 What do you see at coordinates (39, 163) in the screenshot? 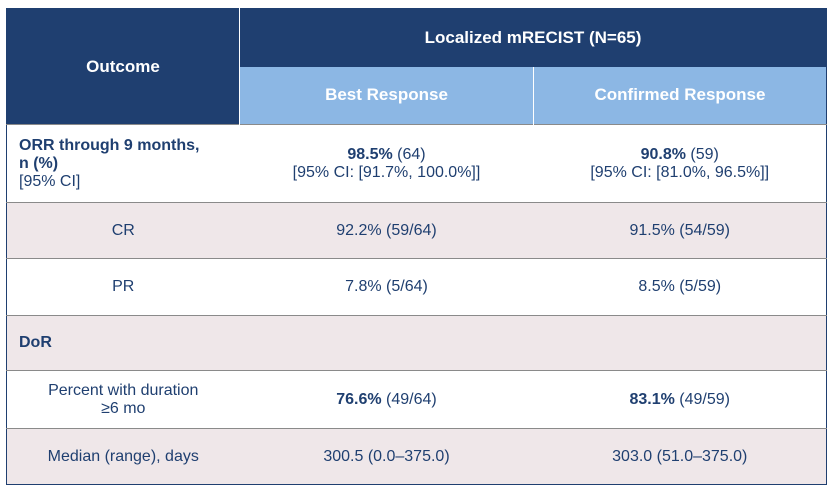
I see `orr-label-line2: n (%)` at bounding box center [39, 163].